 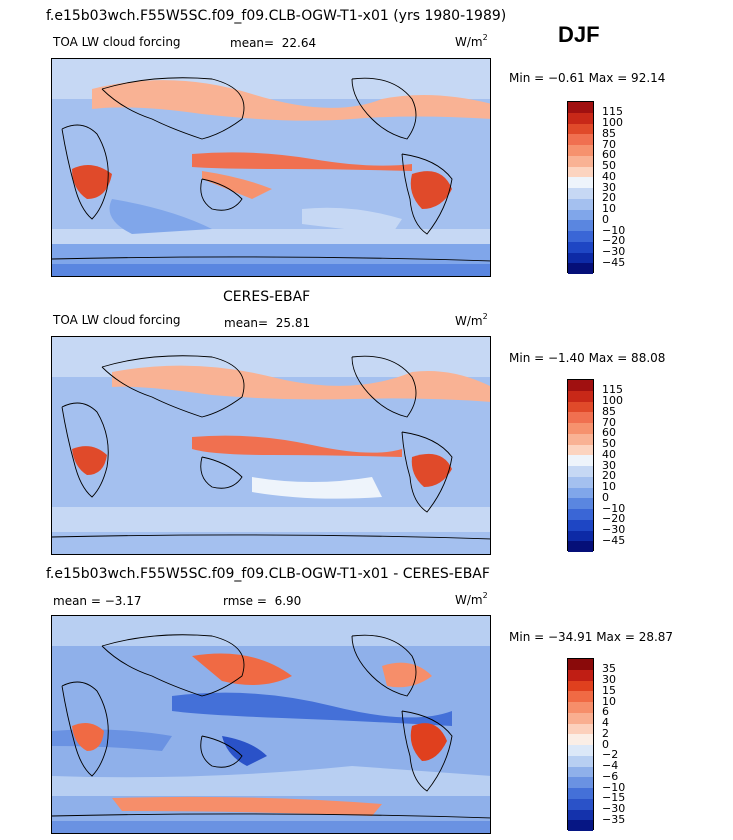 What do you see at coordinates (610, 765) in the screenshot?
I see `colorbar-tick-label: −4` at bounding box center [610, 765].